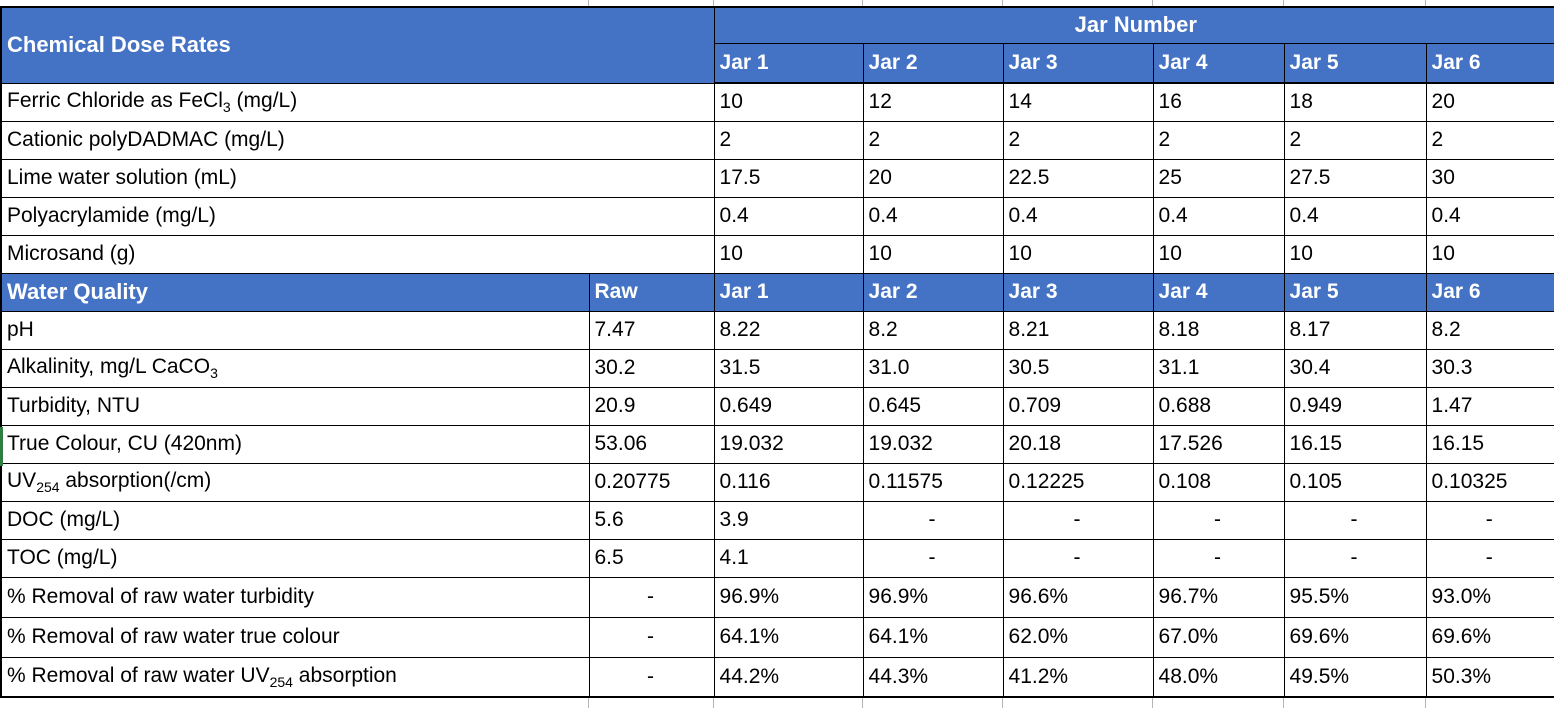  What do you see at coordinates (1218, 368) in the screenshot?
I see `cell: 31.1` at bounding box center [1218, 368].